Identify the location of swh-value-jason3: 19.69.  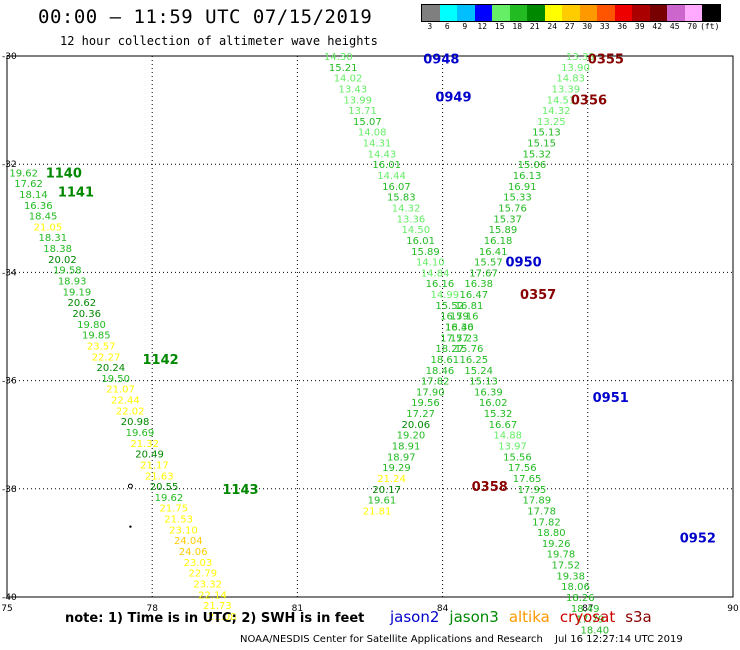
(140, 433).